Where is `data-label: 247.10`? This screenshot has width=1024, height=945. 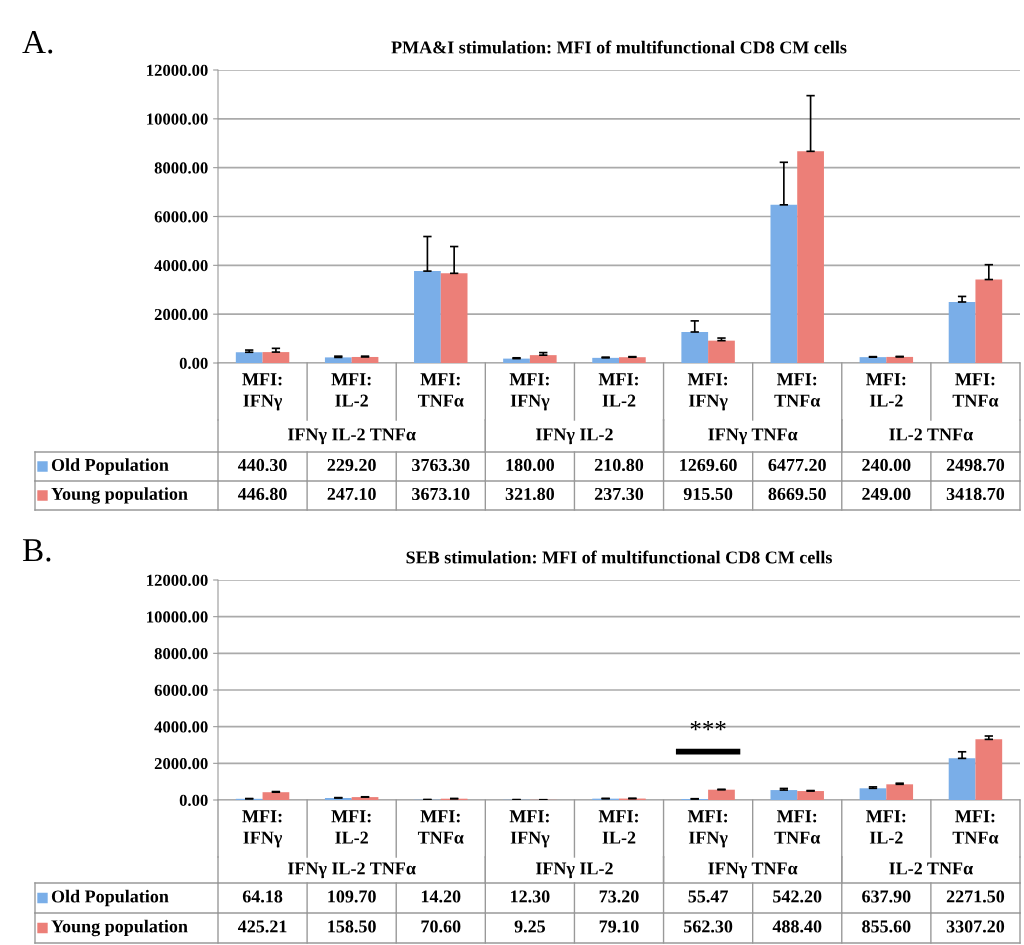 data-label: 247.10 is located at coordinates (351, 494).